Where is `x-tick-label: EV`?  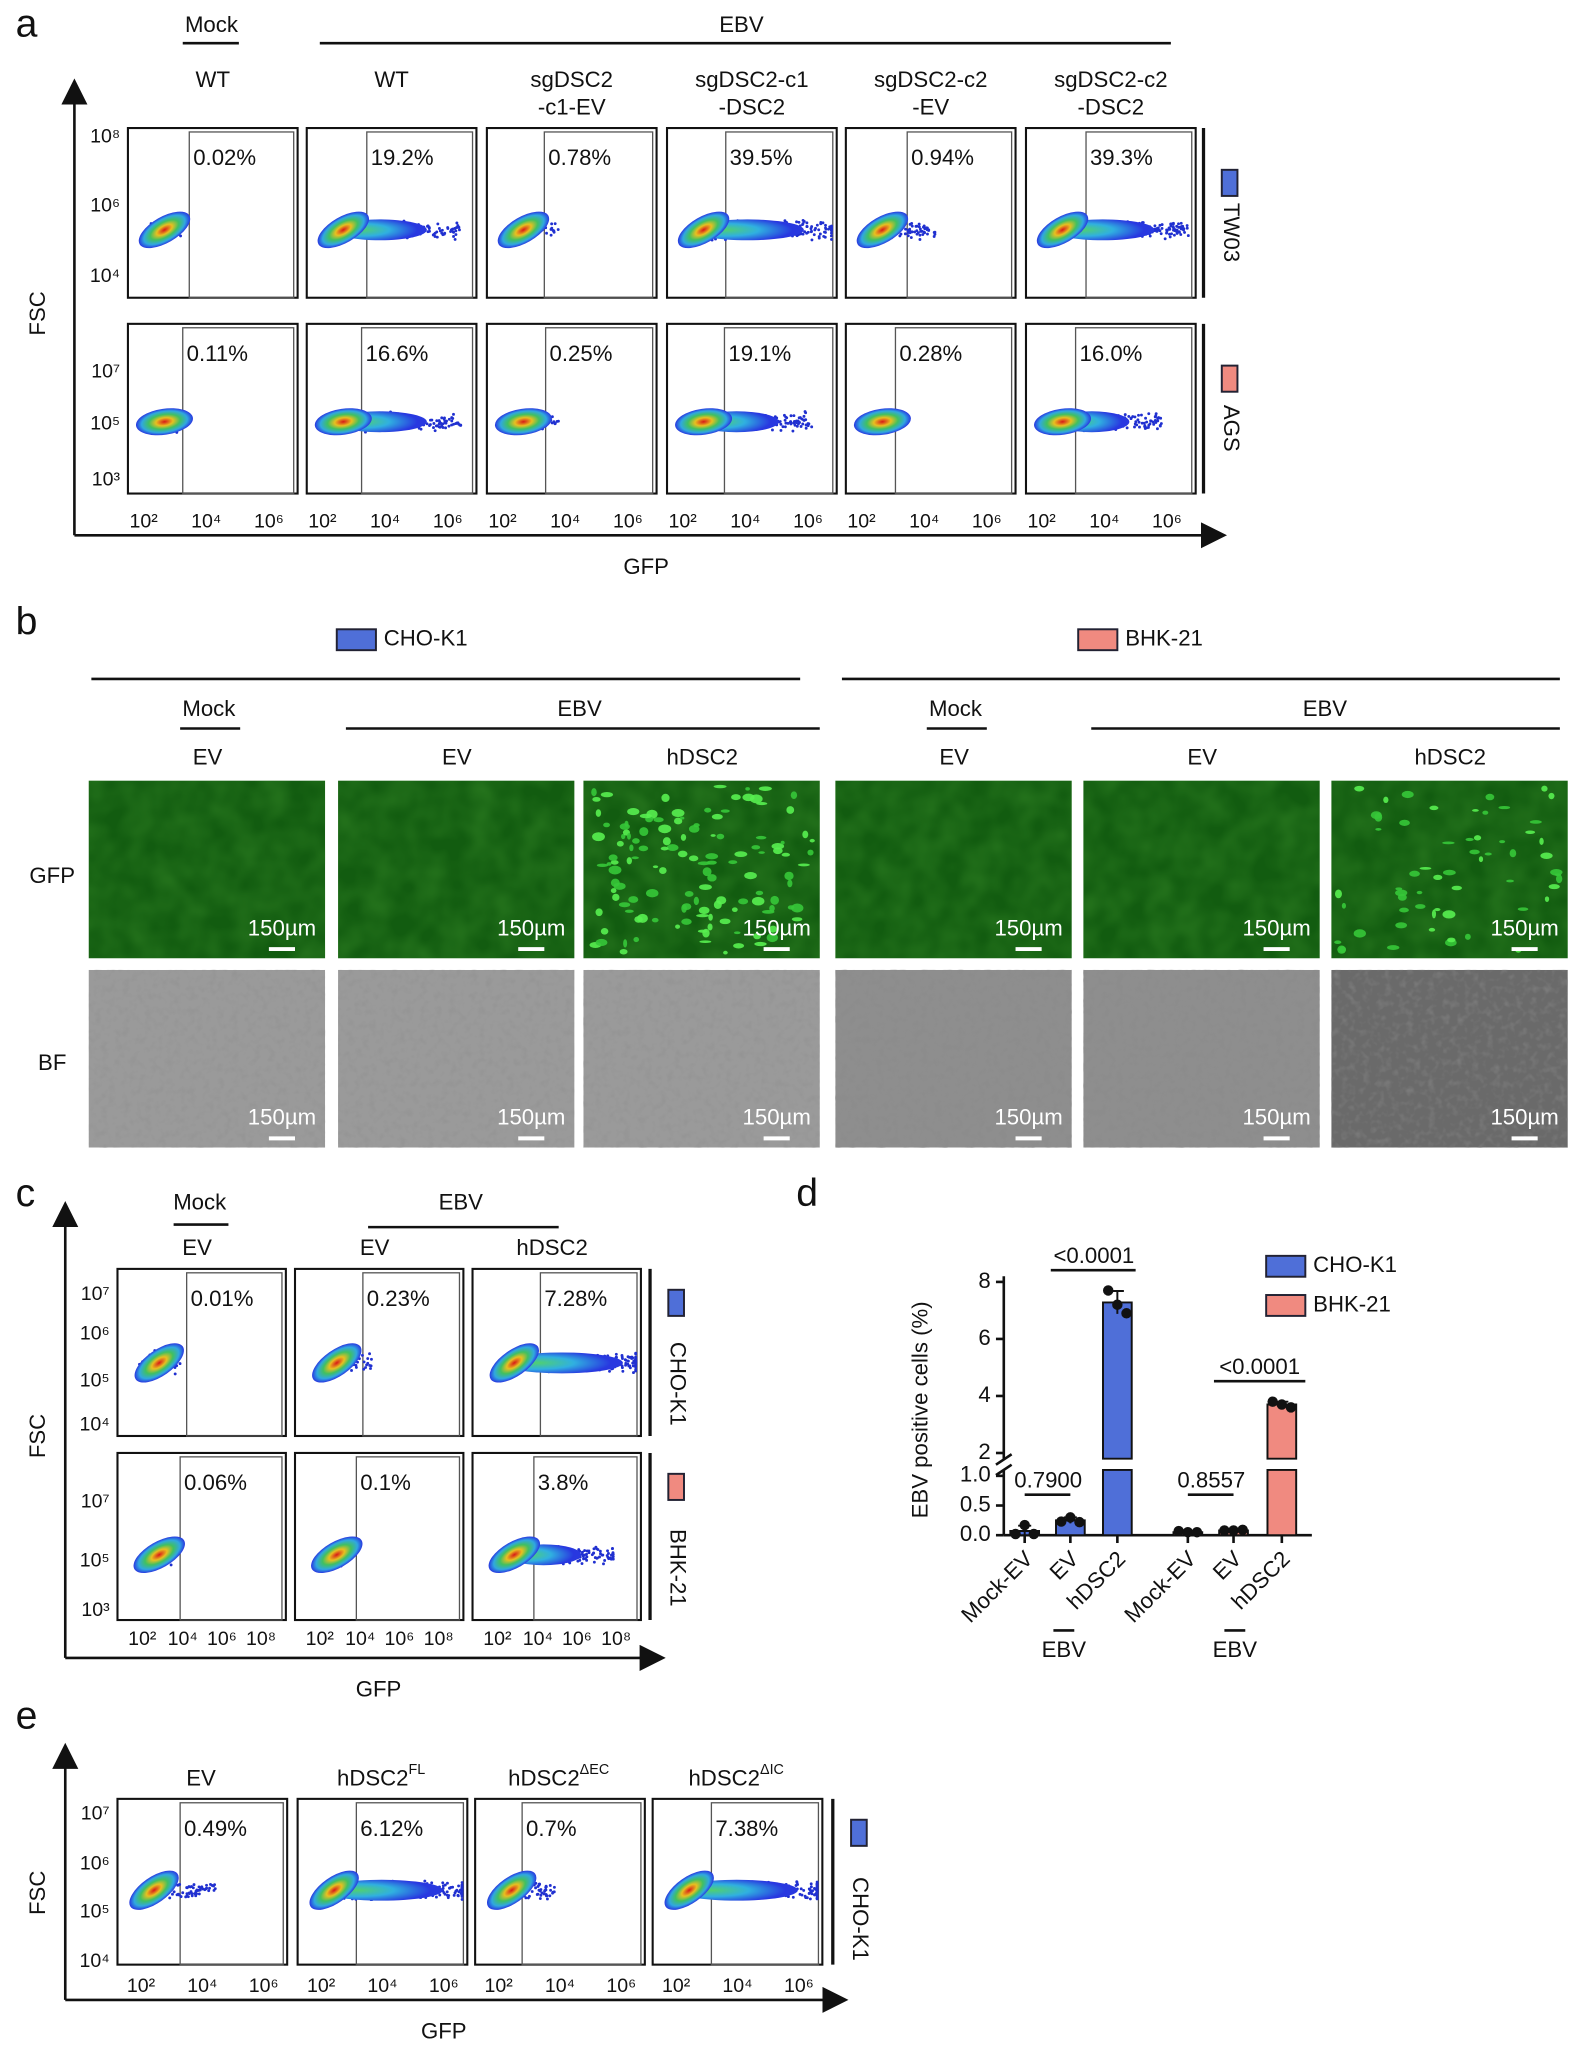
x-tick-label: EV is located at coordinates (1227, 1565).